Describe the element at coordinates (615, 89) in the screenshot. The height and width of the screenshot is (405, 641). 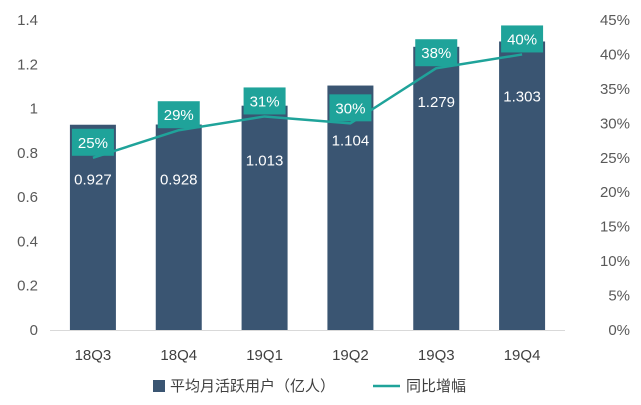
I see `y-right-tick-label: 35%` at that location.